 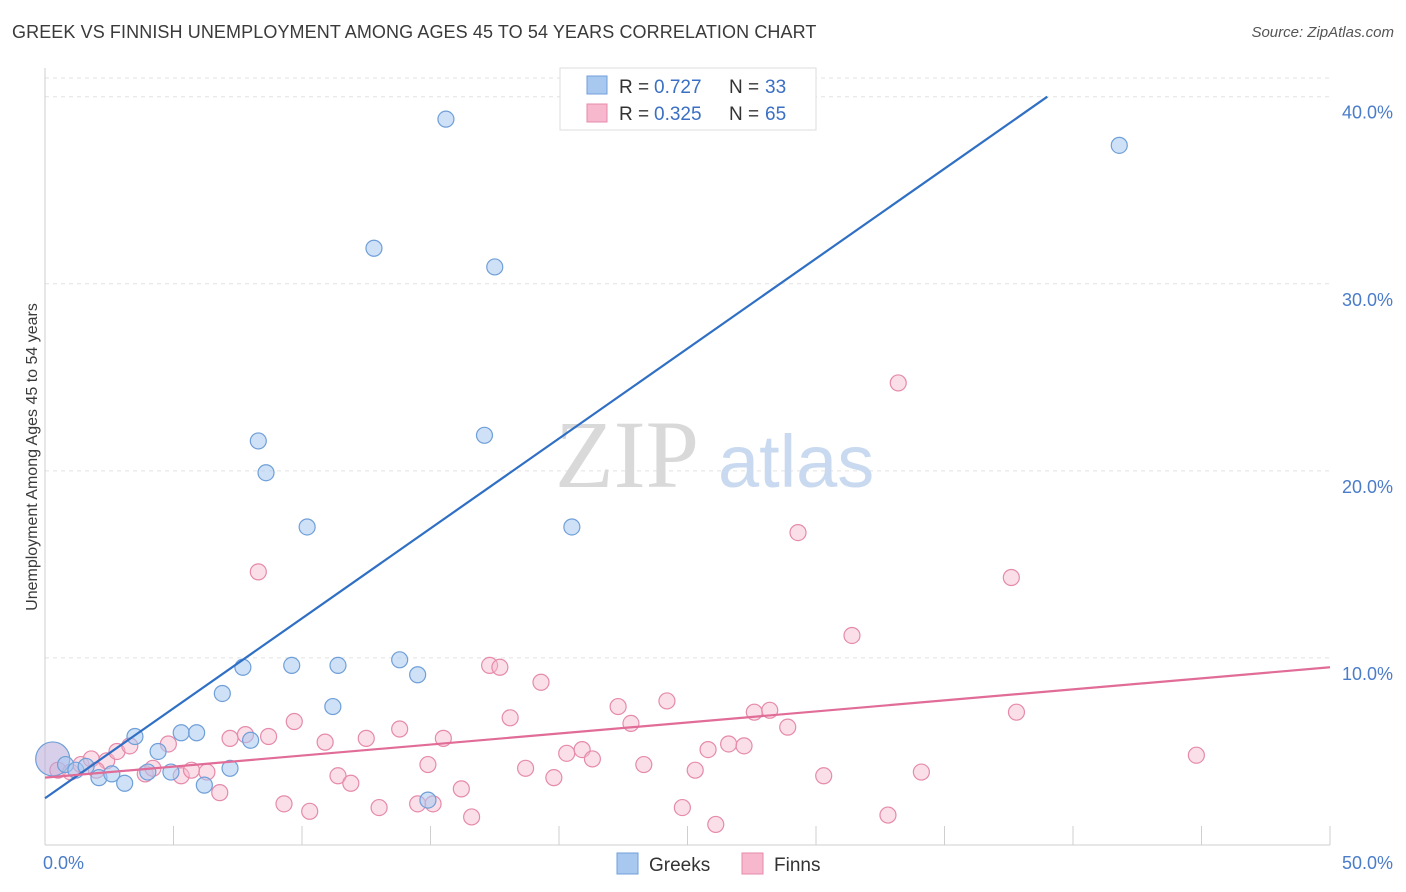 I want to click on legend-greek-swatch, so click(x=597, y=85).